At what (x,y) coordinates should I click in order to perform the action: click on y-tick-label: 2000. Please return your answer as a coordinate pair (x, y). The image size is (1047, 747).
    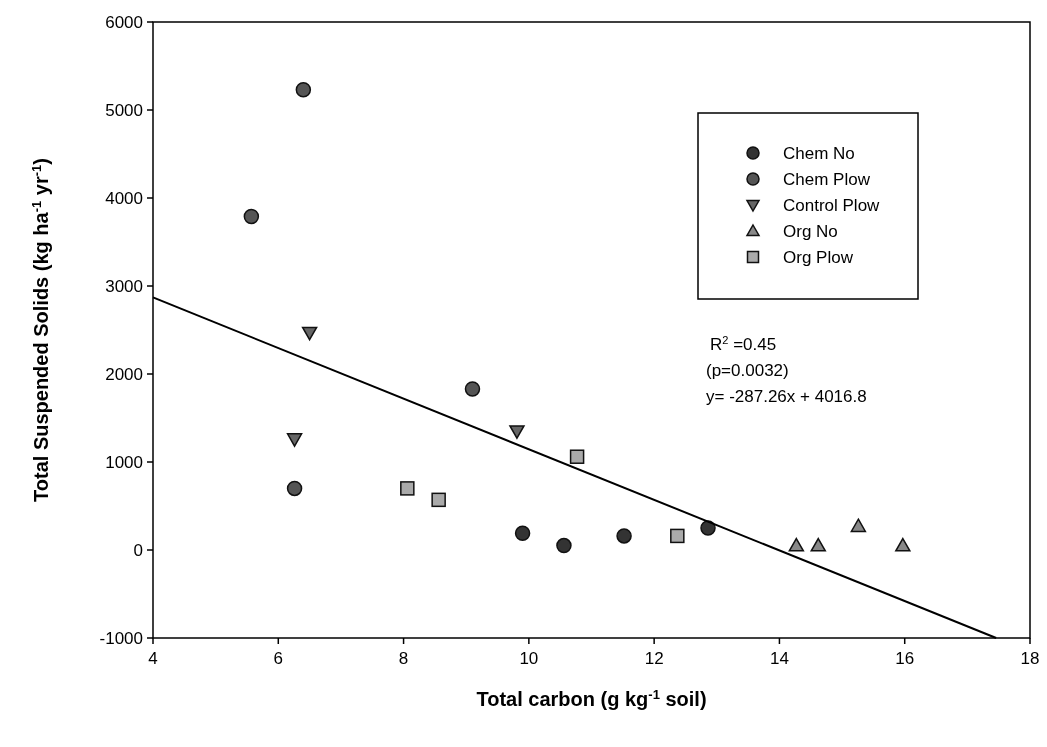
    Looking at the image, I should click on (124, 374).